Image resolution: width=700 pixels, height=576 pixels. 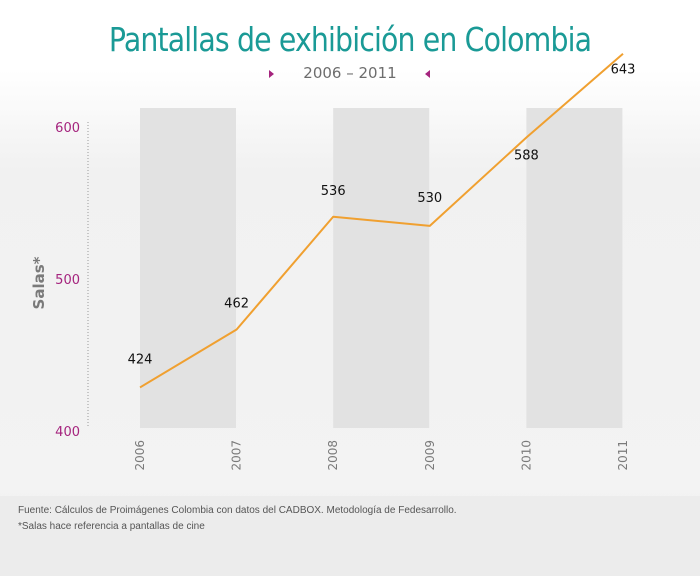 I want to click on x-tick-label: 2010, so click(x=526, y=455).